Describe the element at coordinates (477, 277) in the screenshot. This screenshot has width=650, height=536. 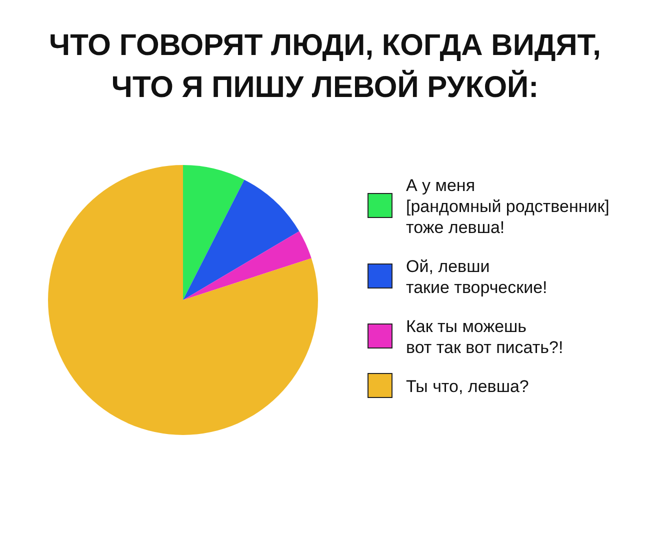
I see `legend-label: Ой, левши такие творческие!` at that location.